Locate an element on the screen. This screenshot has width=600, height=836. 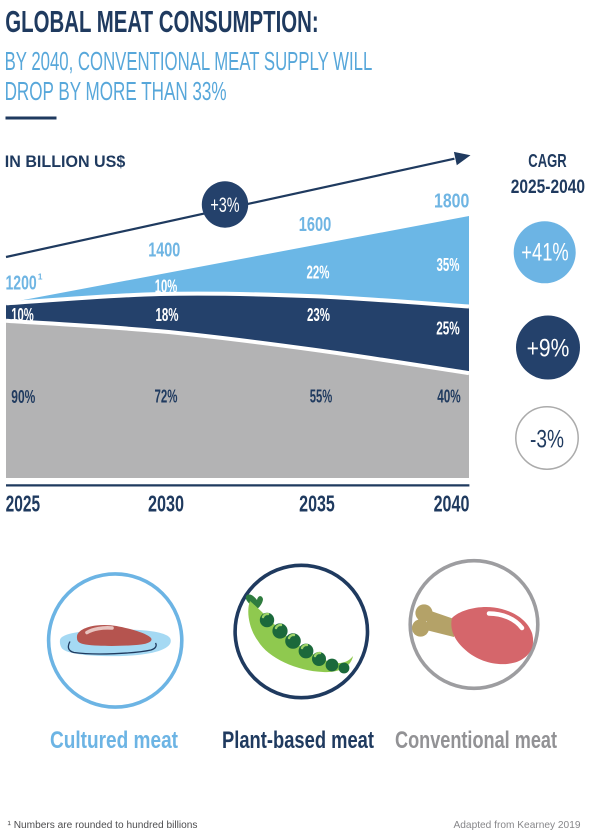
svg-text: 18% is located at coordinates (167, 315).